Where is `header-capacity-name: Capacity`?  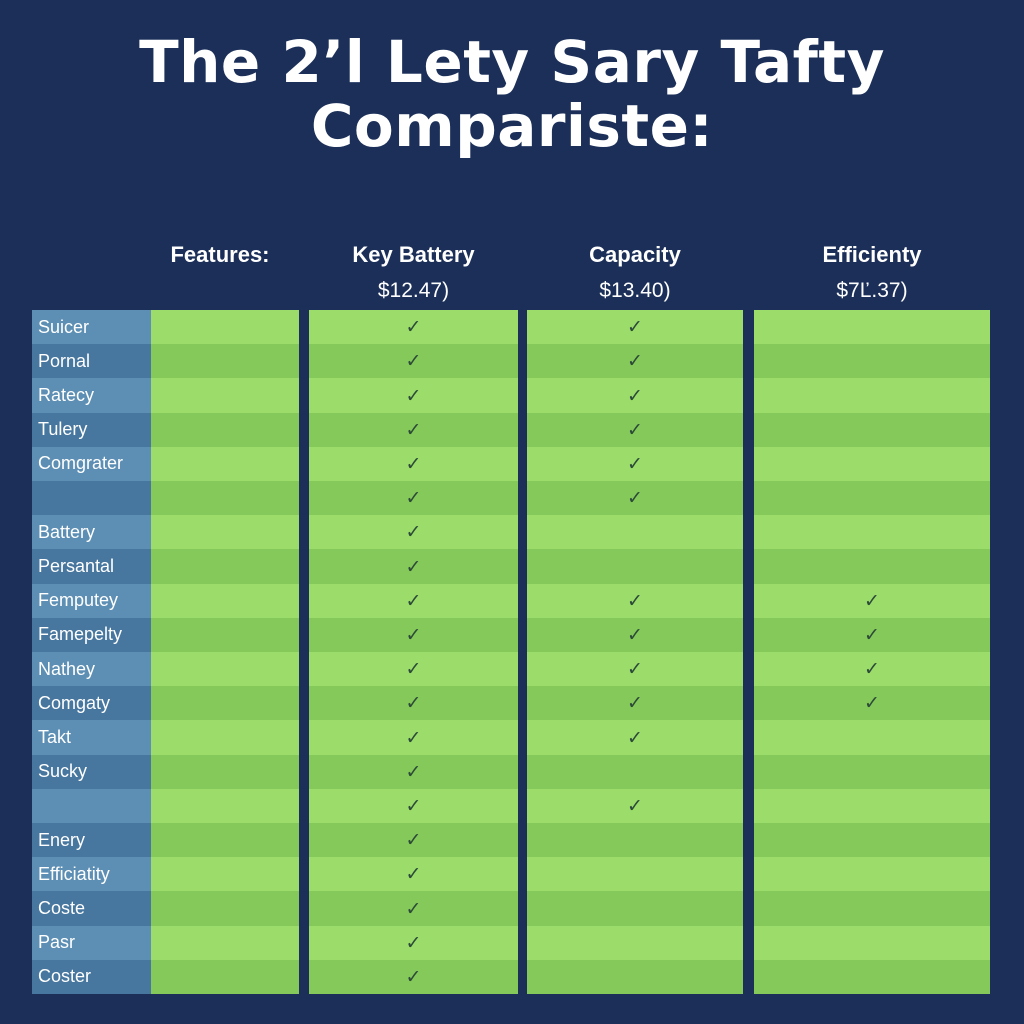 header-capacity-name: Capacity is located at coordinates (635, 254).